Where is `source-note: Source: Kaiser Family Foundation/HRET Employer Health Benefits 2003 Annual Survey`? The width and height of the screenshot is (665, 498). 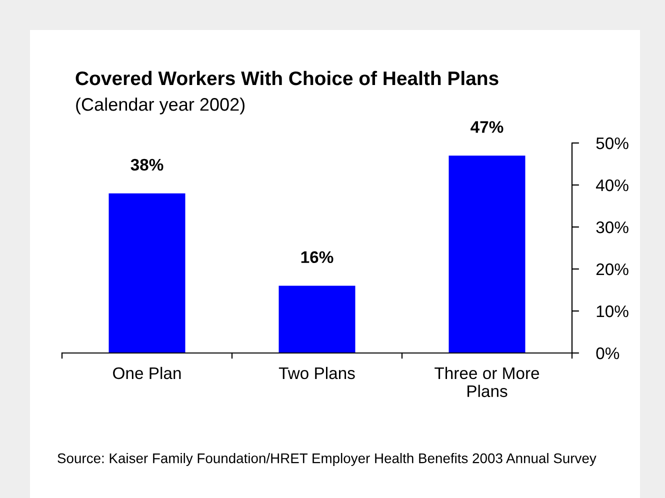 source-note: Source: Kaiser Family Foundation/HRET Employer Health Benefits 2003 Annual Survey is located at coordinates (327, 459).